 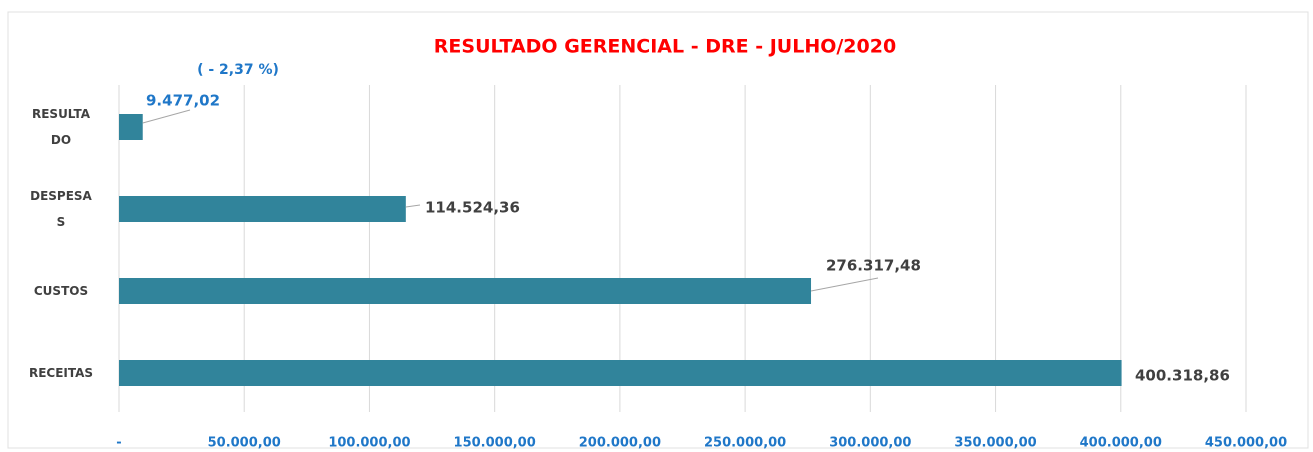 I want to click on chart-title: RESULTADO GERENCIAL - DRE - JULHO/2020, so click(x=665, y=47).